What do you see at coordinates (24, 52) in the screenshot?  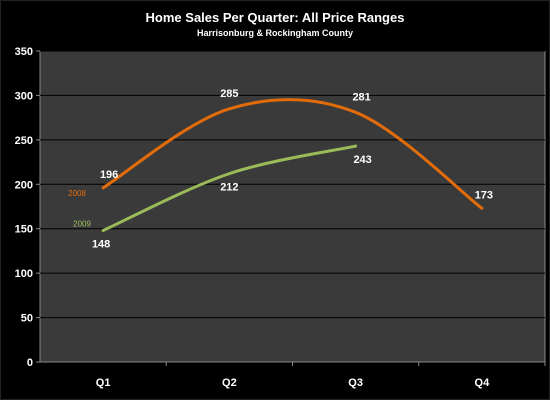 I see `y-tick-label: 350` at bounding box center [24, 52].